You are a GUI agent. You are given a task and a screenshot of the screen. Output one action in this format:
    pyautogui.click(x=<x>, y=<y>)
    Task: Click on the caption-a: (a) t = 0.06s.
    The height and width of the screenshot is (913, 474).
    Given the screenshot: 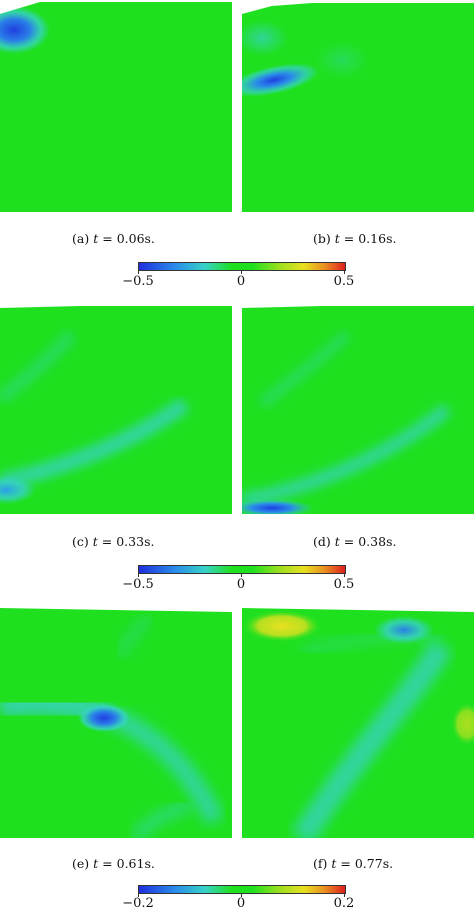 What is the action you would take?
    pyautogui.click(x=113, y=238)
    